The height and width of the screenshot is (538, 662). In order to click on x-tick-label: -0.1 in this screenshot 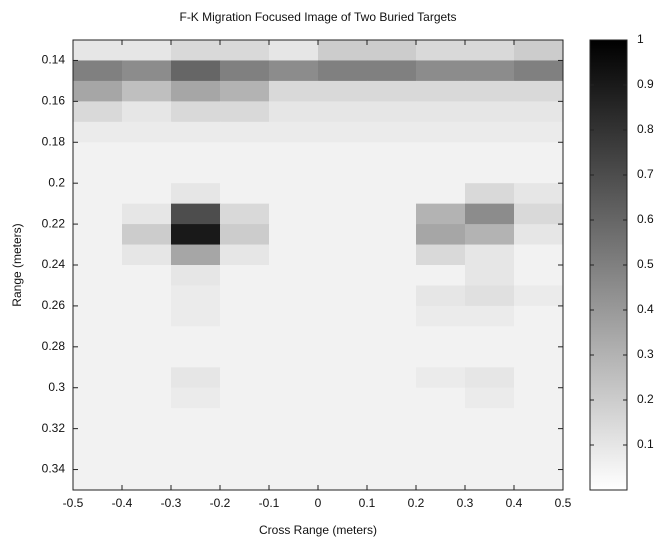, I will do `click(269, 503)`.